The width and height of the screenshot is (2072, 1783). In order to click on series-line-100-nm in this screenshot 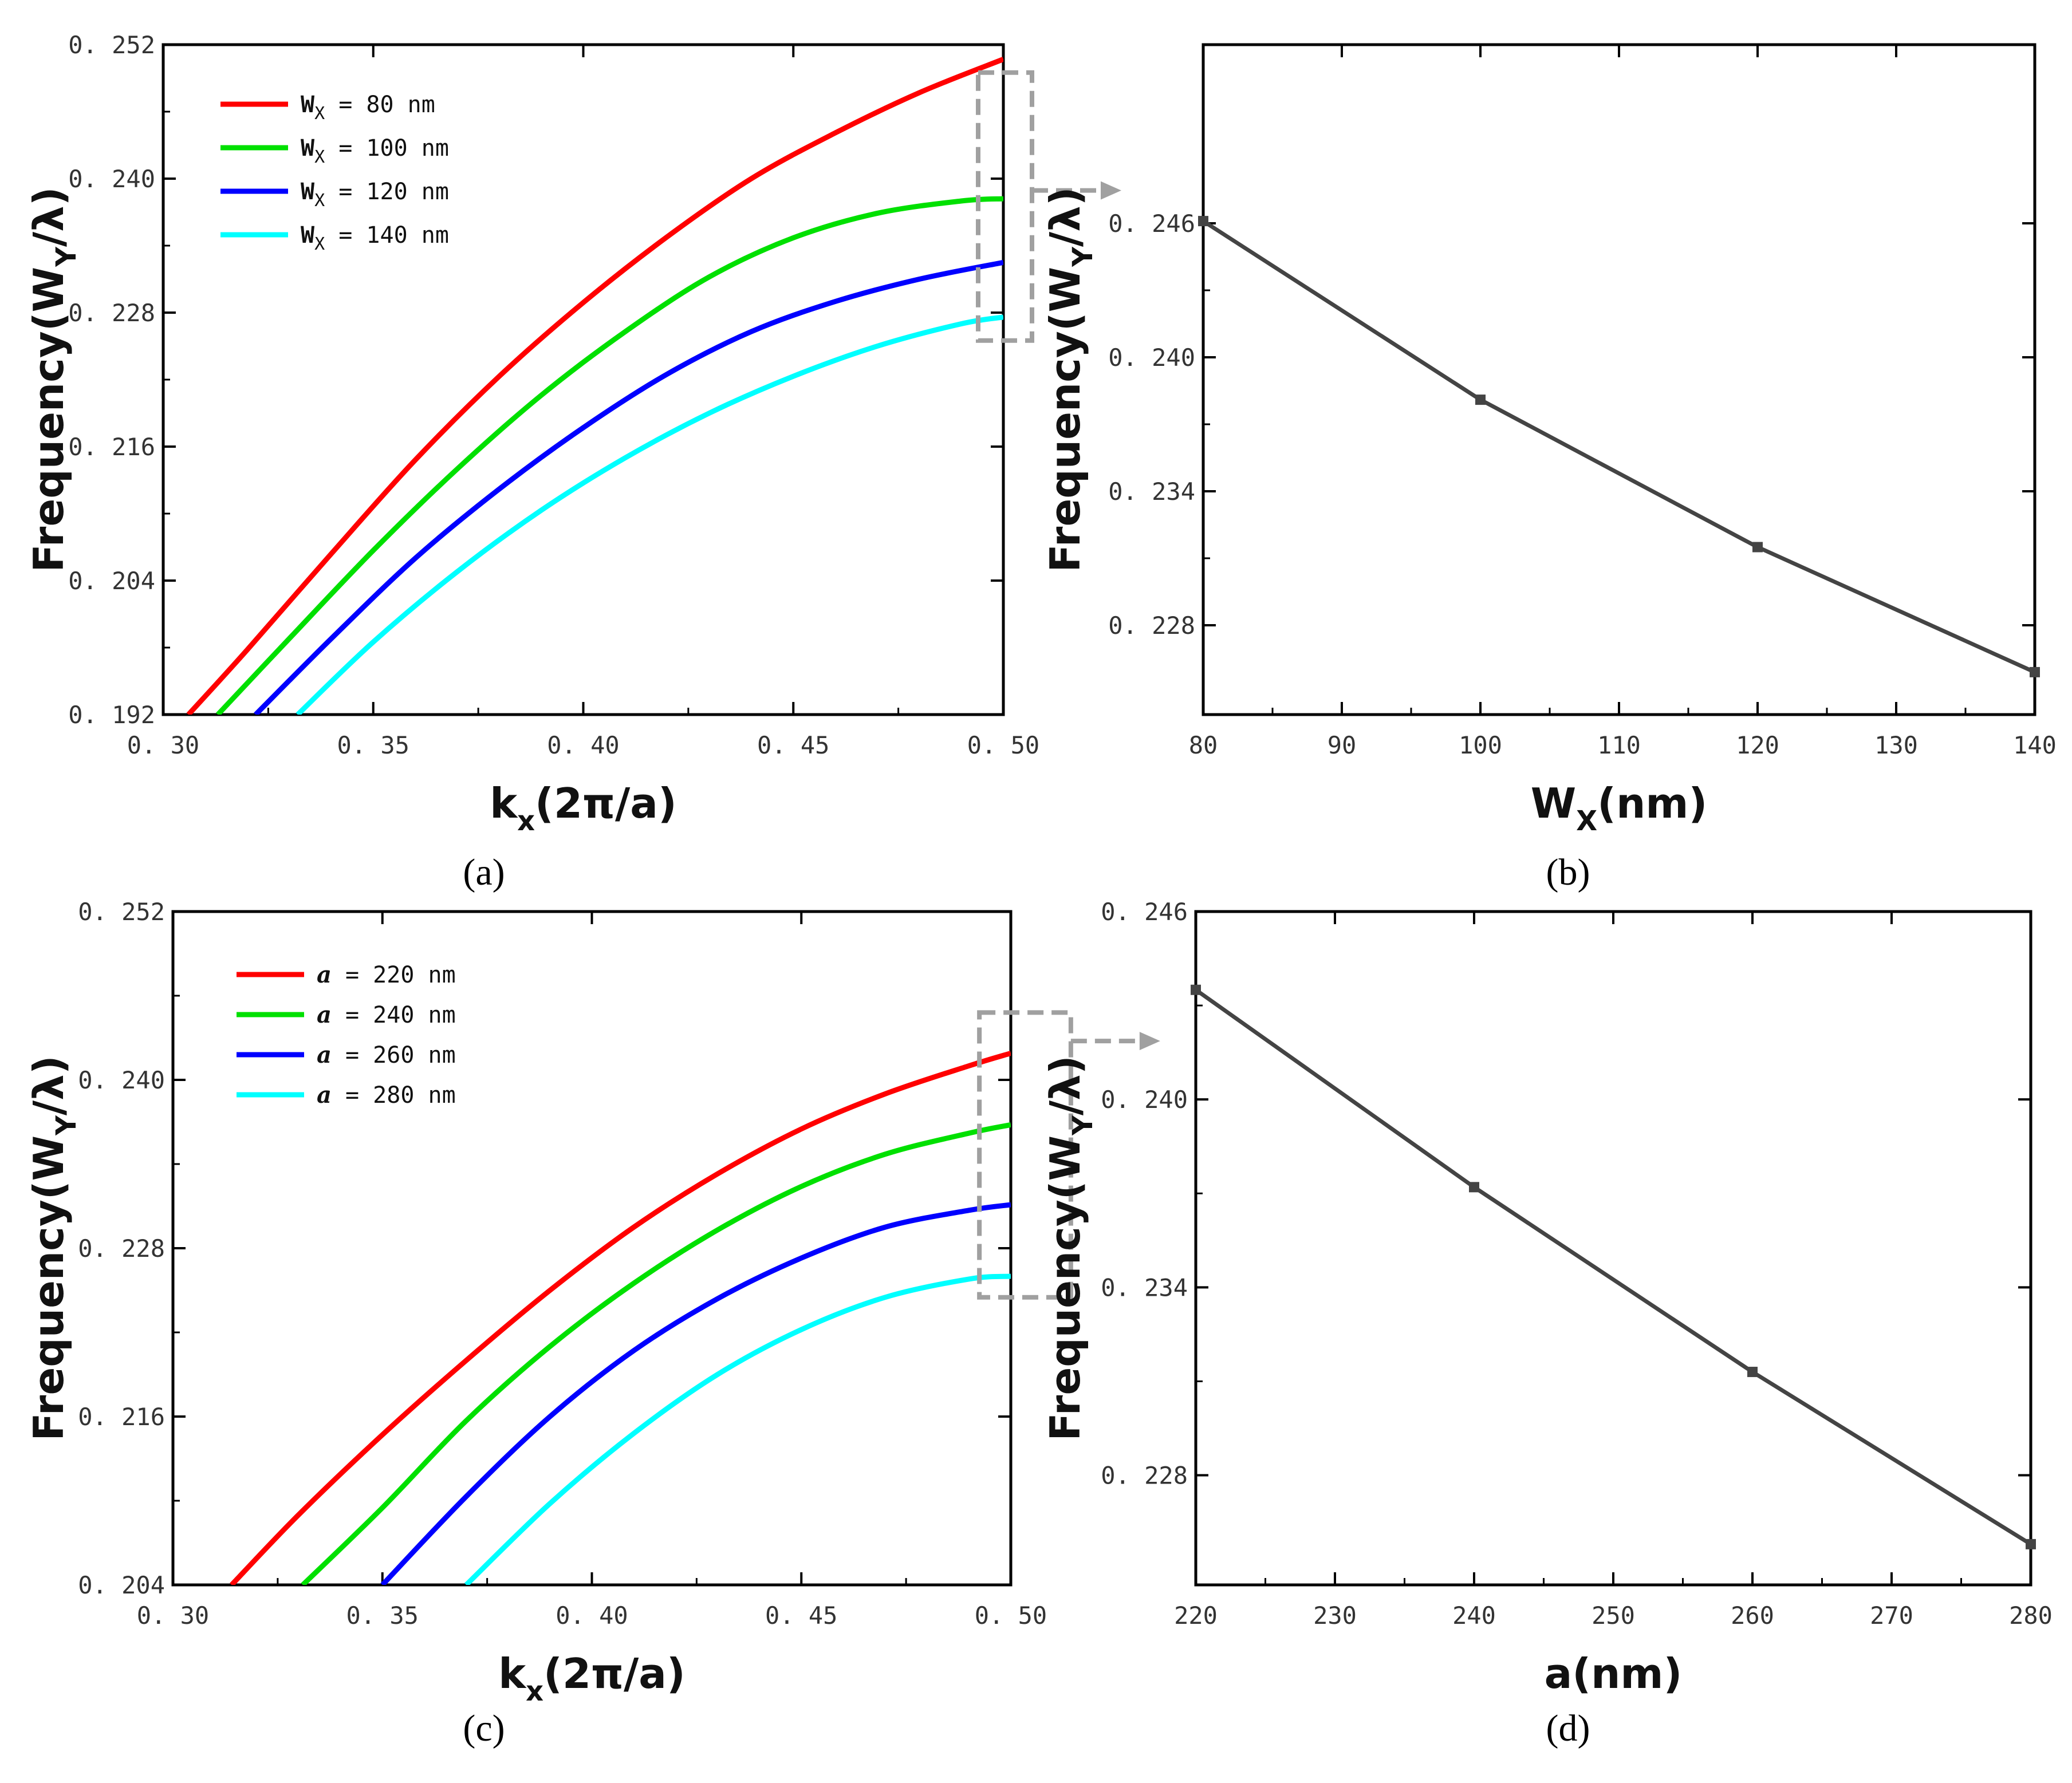, I will do `click(609, 455)`.